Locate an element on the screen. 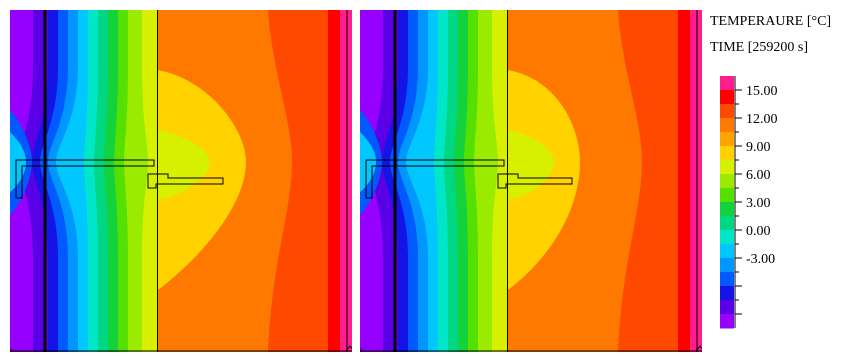 This screenshot has width=855, height=356. legend-tick-label: 0.00 is located at coordinates (758, 231).